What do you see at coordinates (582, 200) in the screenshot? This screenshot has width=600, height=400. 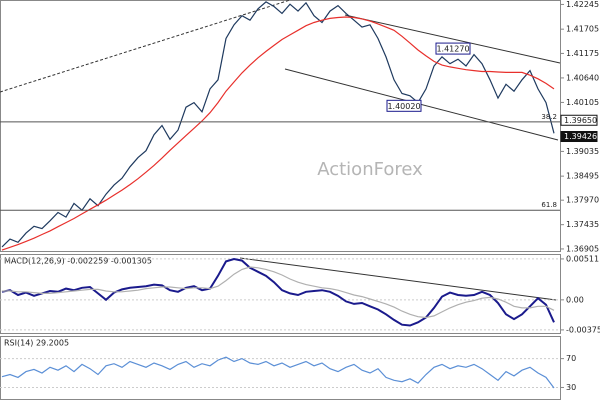 I see `y-tick-label: 1.37970` at bounding box center [582, 200].